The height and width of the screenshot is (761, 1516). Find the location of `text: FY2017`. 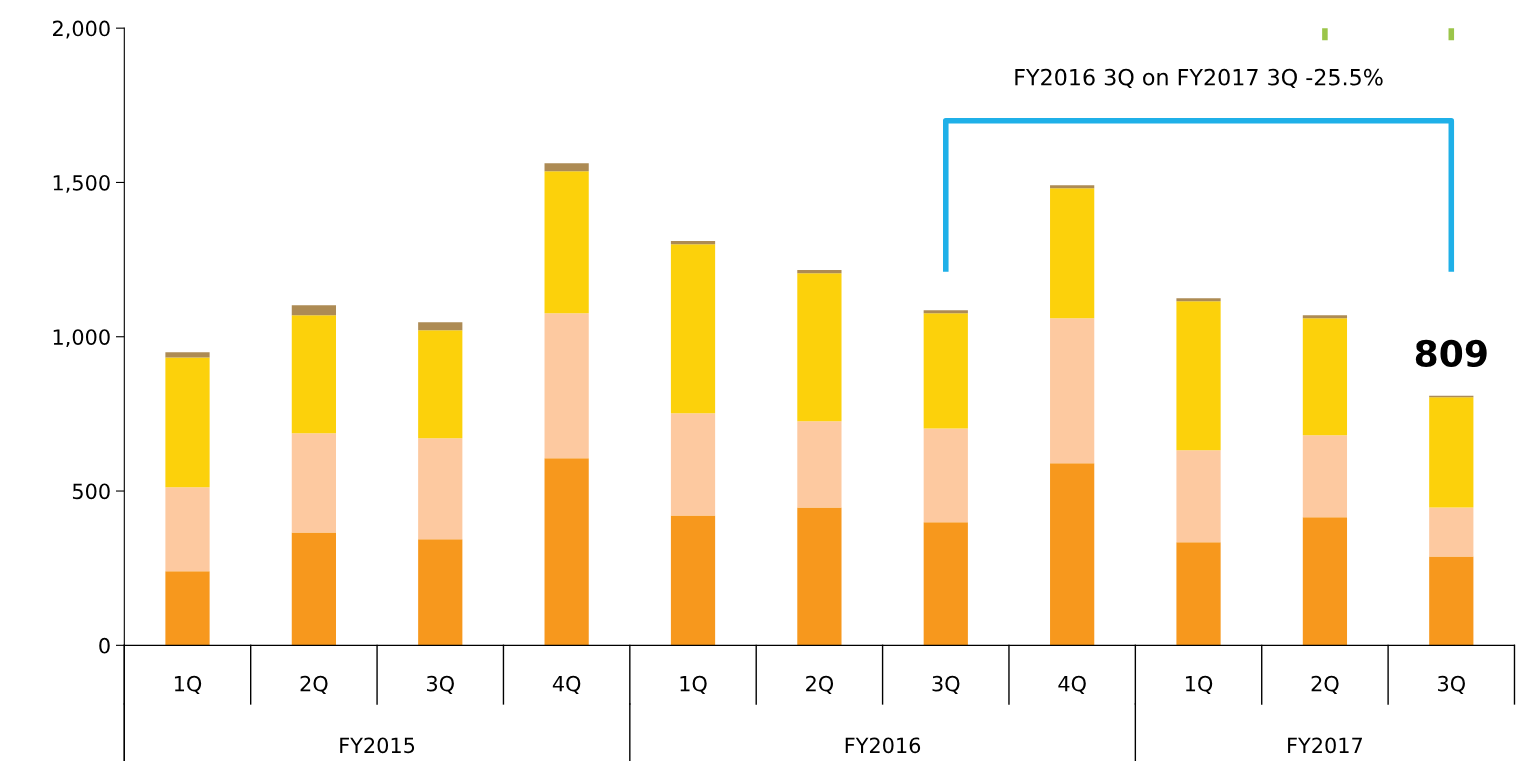

text: FY2017 is located at coordinates (1325, 745).